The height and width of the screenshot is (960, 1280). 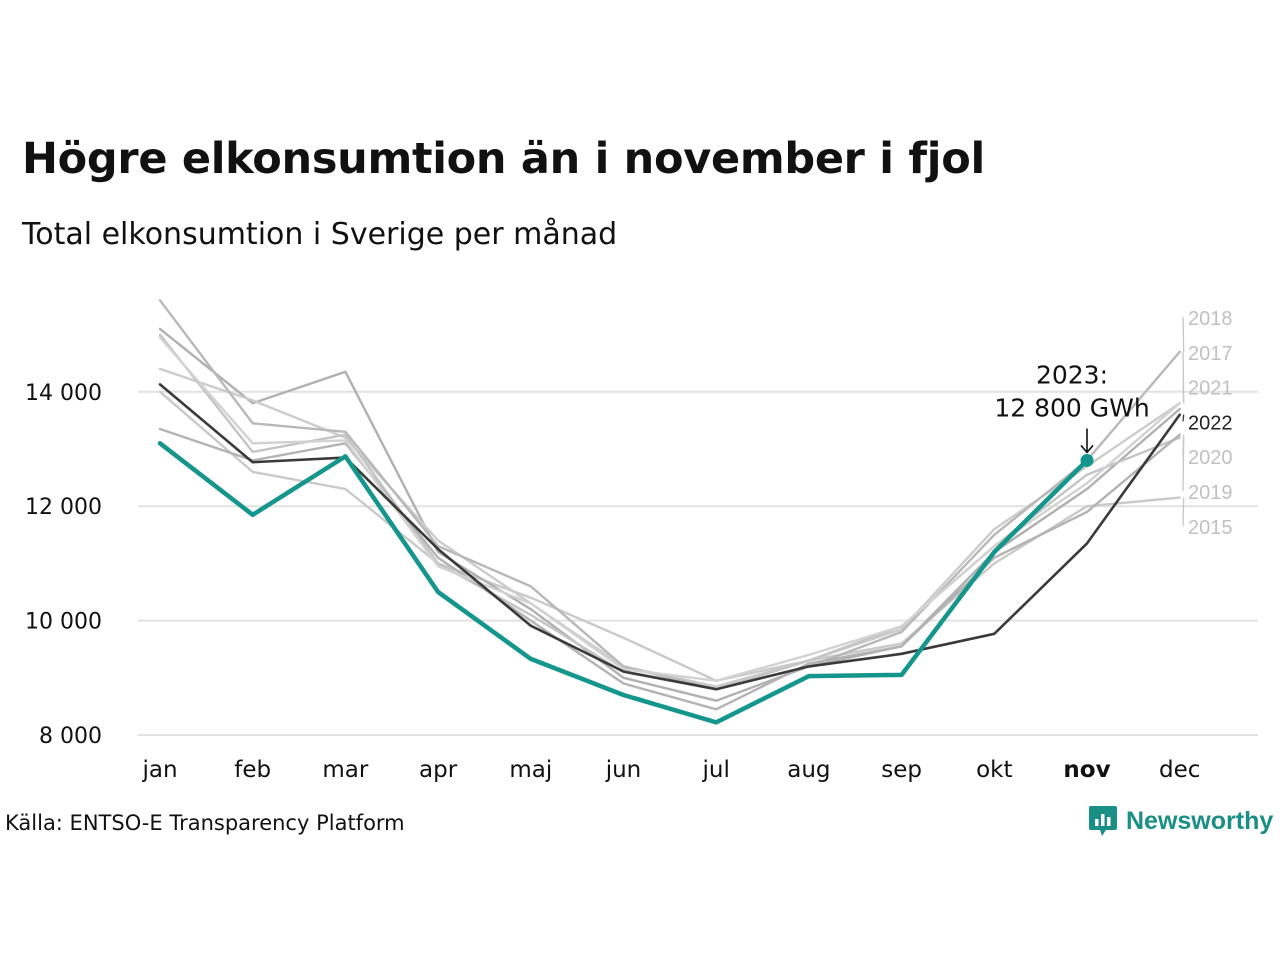 I want to click on newsworthy-logo: Newsworthy, so click(x=1180, y=821).